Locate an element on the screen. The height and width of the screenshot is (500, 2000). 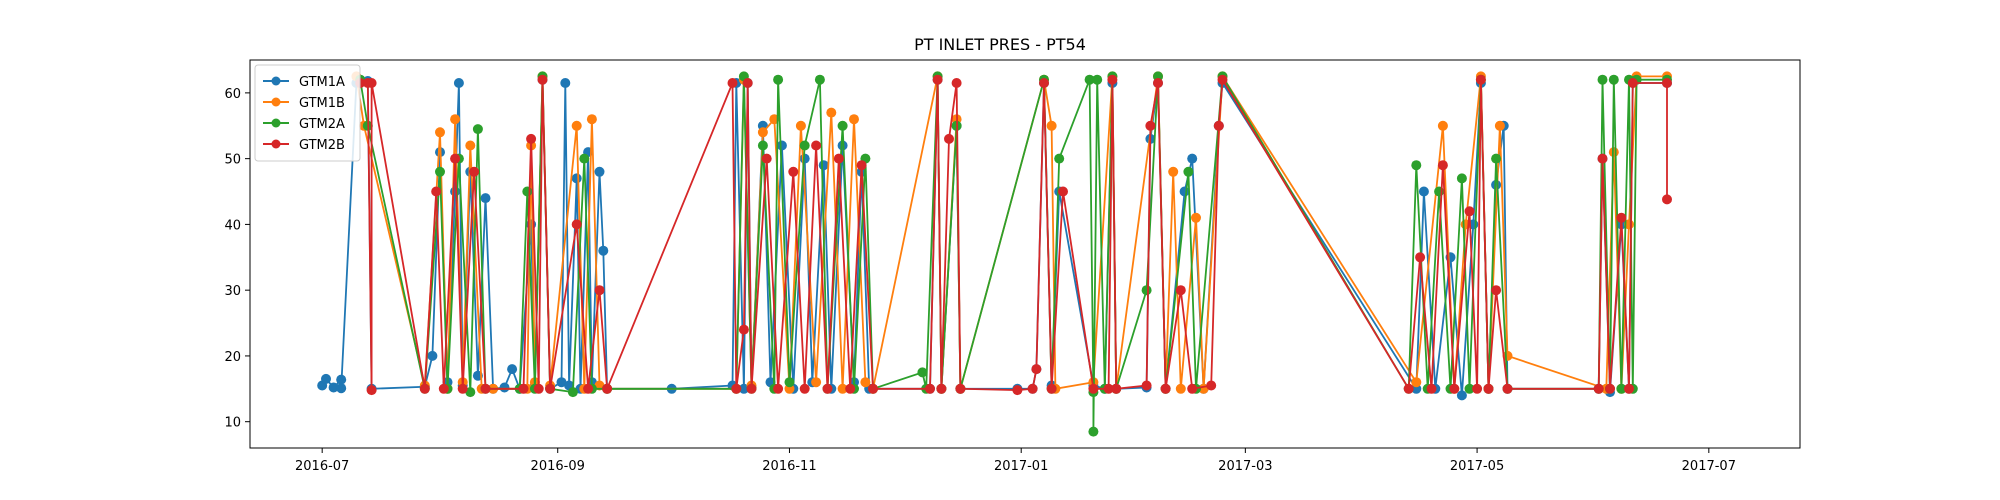
legend-label: GTM1A is located at coordinates (322, 82).